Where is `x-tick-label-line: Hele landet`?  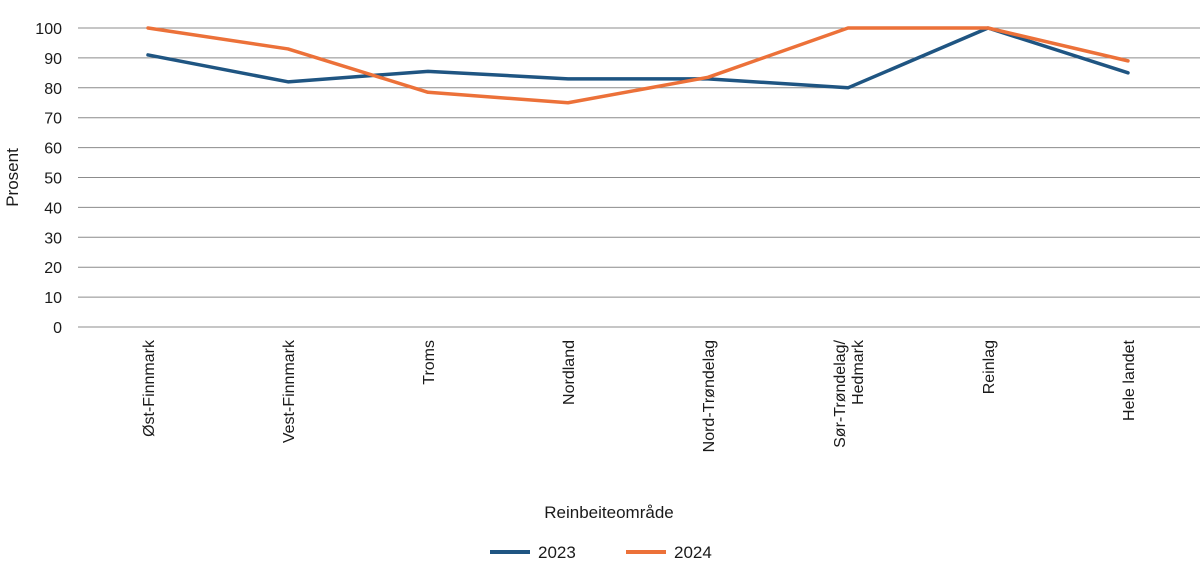 x-tick-label-line: Hele landet is located at coordinates (1129, 380).